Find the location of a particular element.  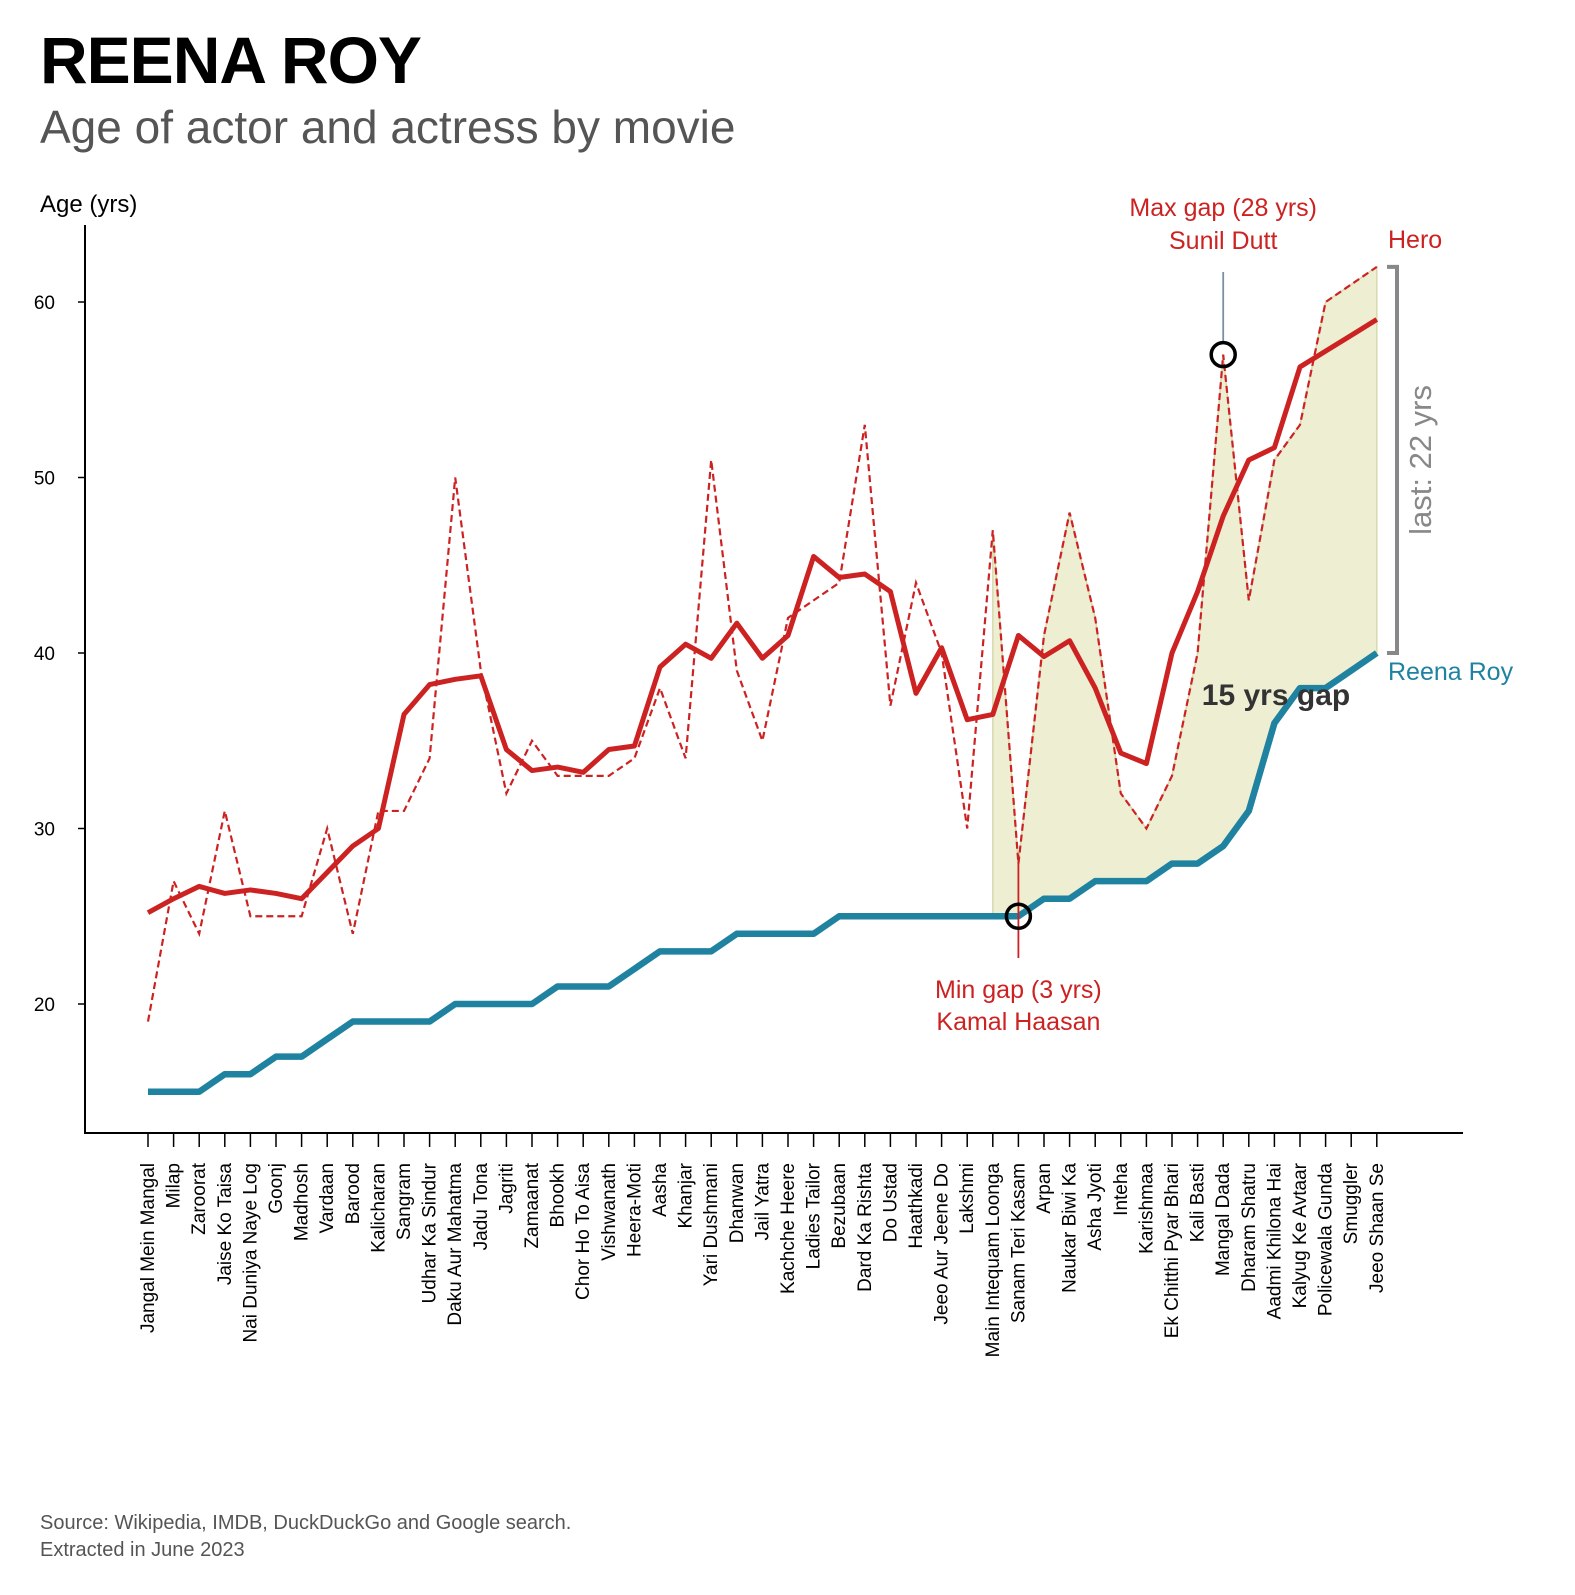

x-tick-label: Karishmaa is located at coordinates (1146, 1208).